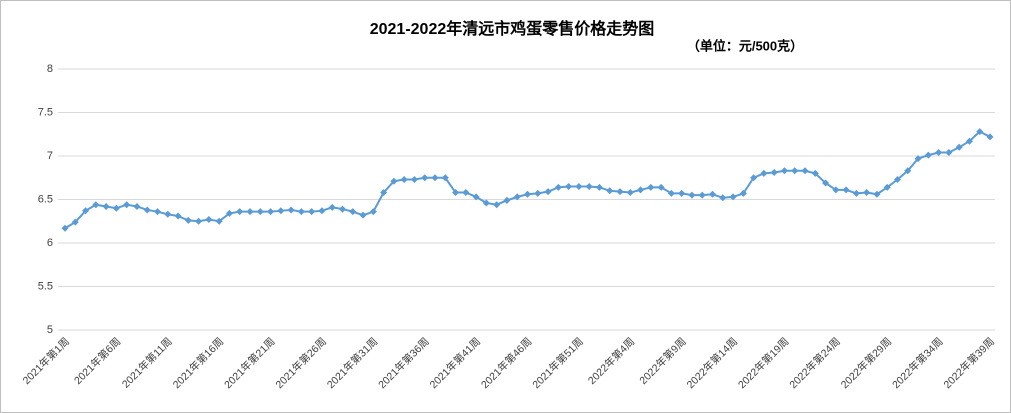  Describe the element at coordinates (50, 243) in the screenshot. I see `y-tick-label: 6` at that location.